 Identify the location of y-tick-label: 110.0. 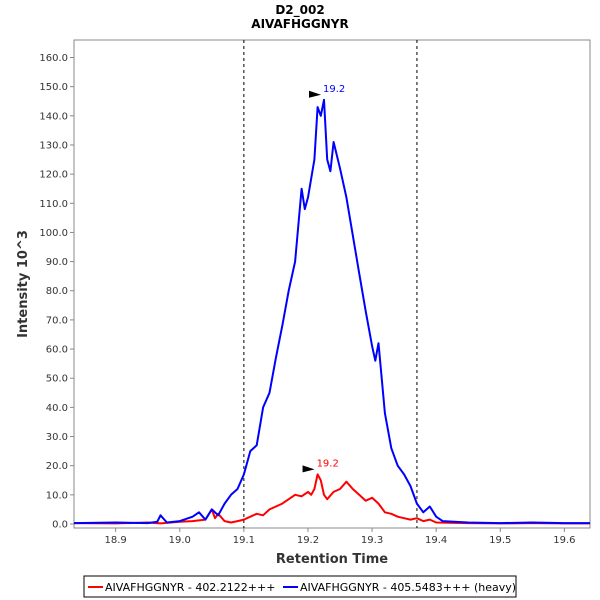
(53, 204).